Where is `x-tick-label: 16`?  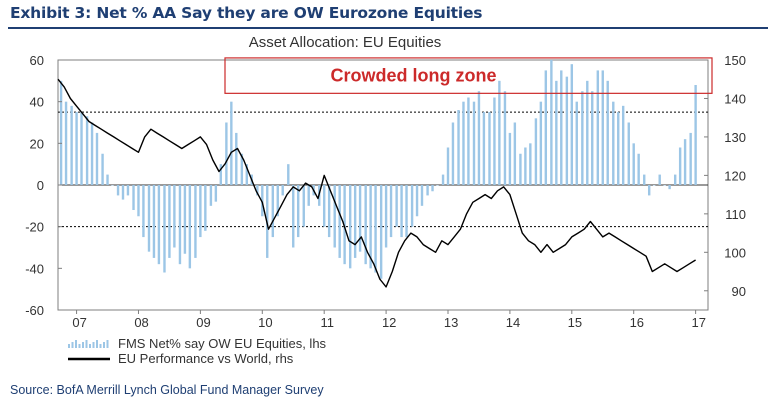
x-tick-label: 16 is located at coordinates (637, 322).